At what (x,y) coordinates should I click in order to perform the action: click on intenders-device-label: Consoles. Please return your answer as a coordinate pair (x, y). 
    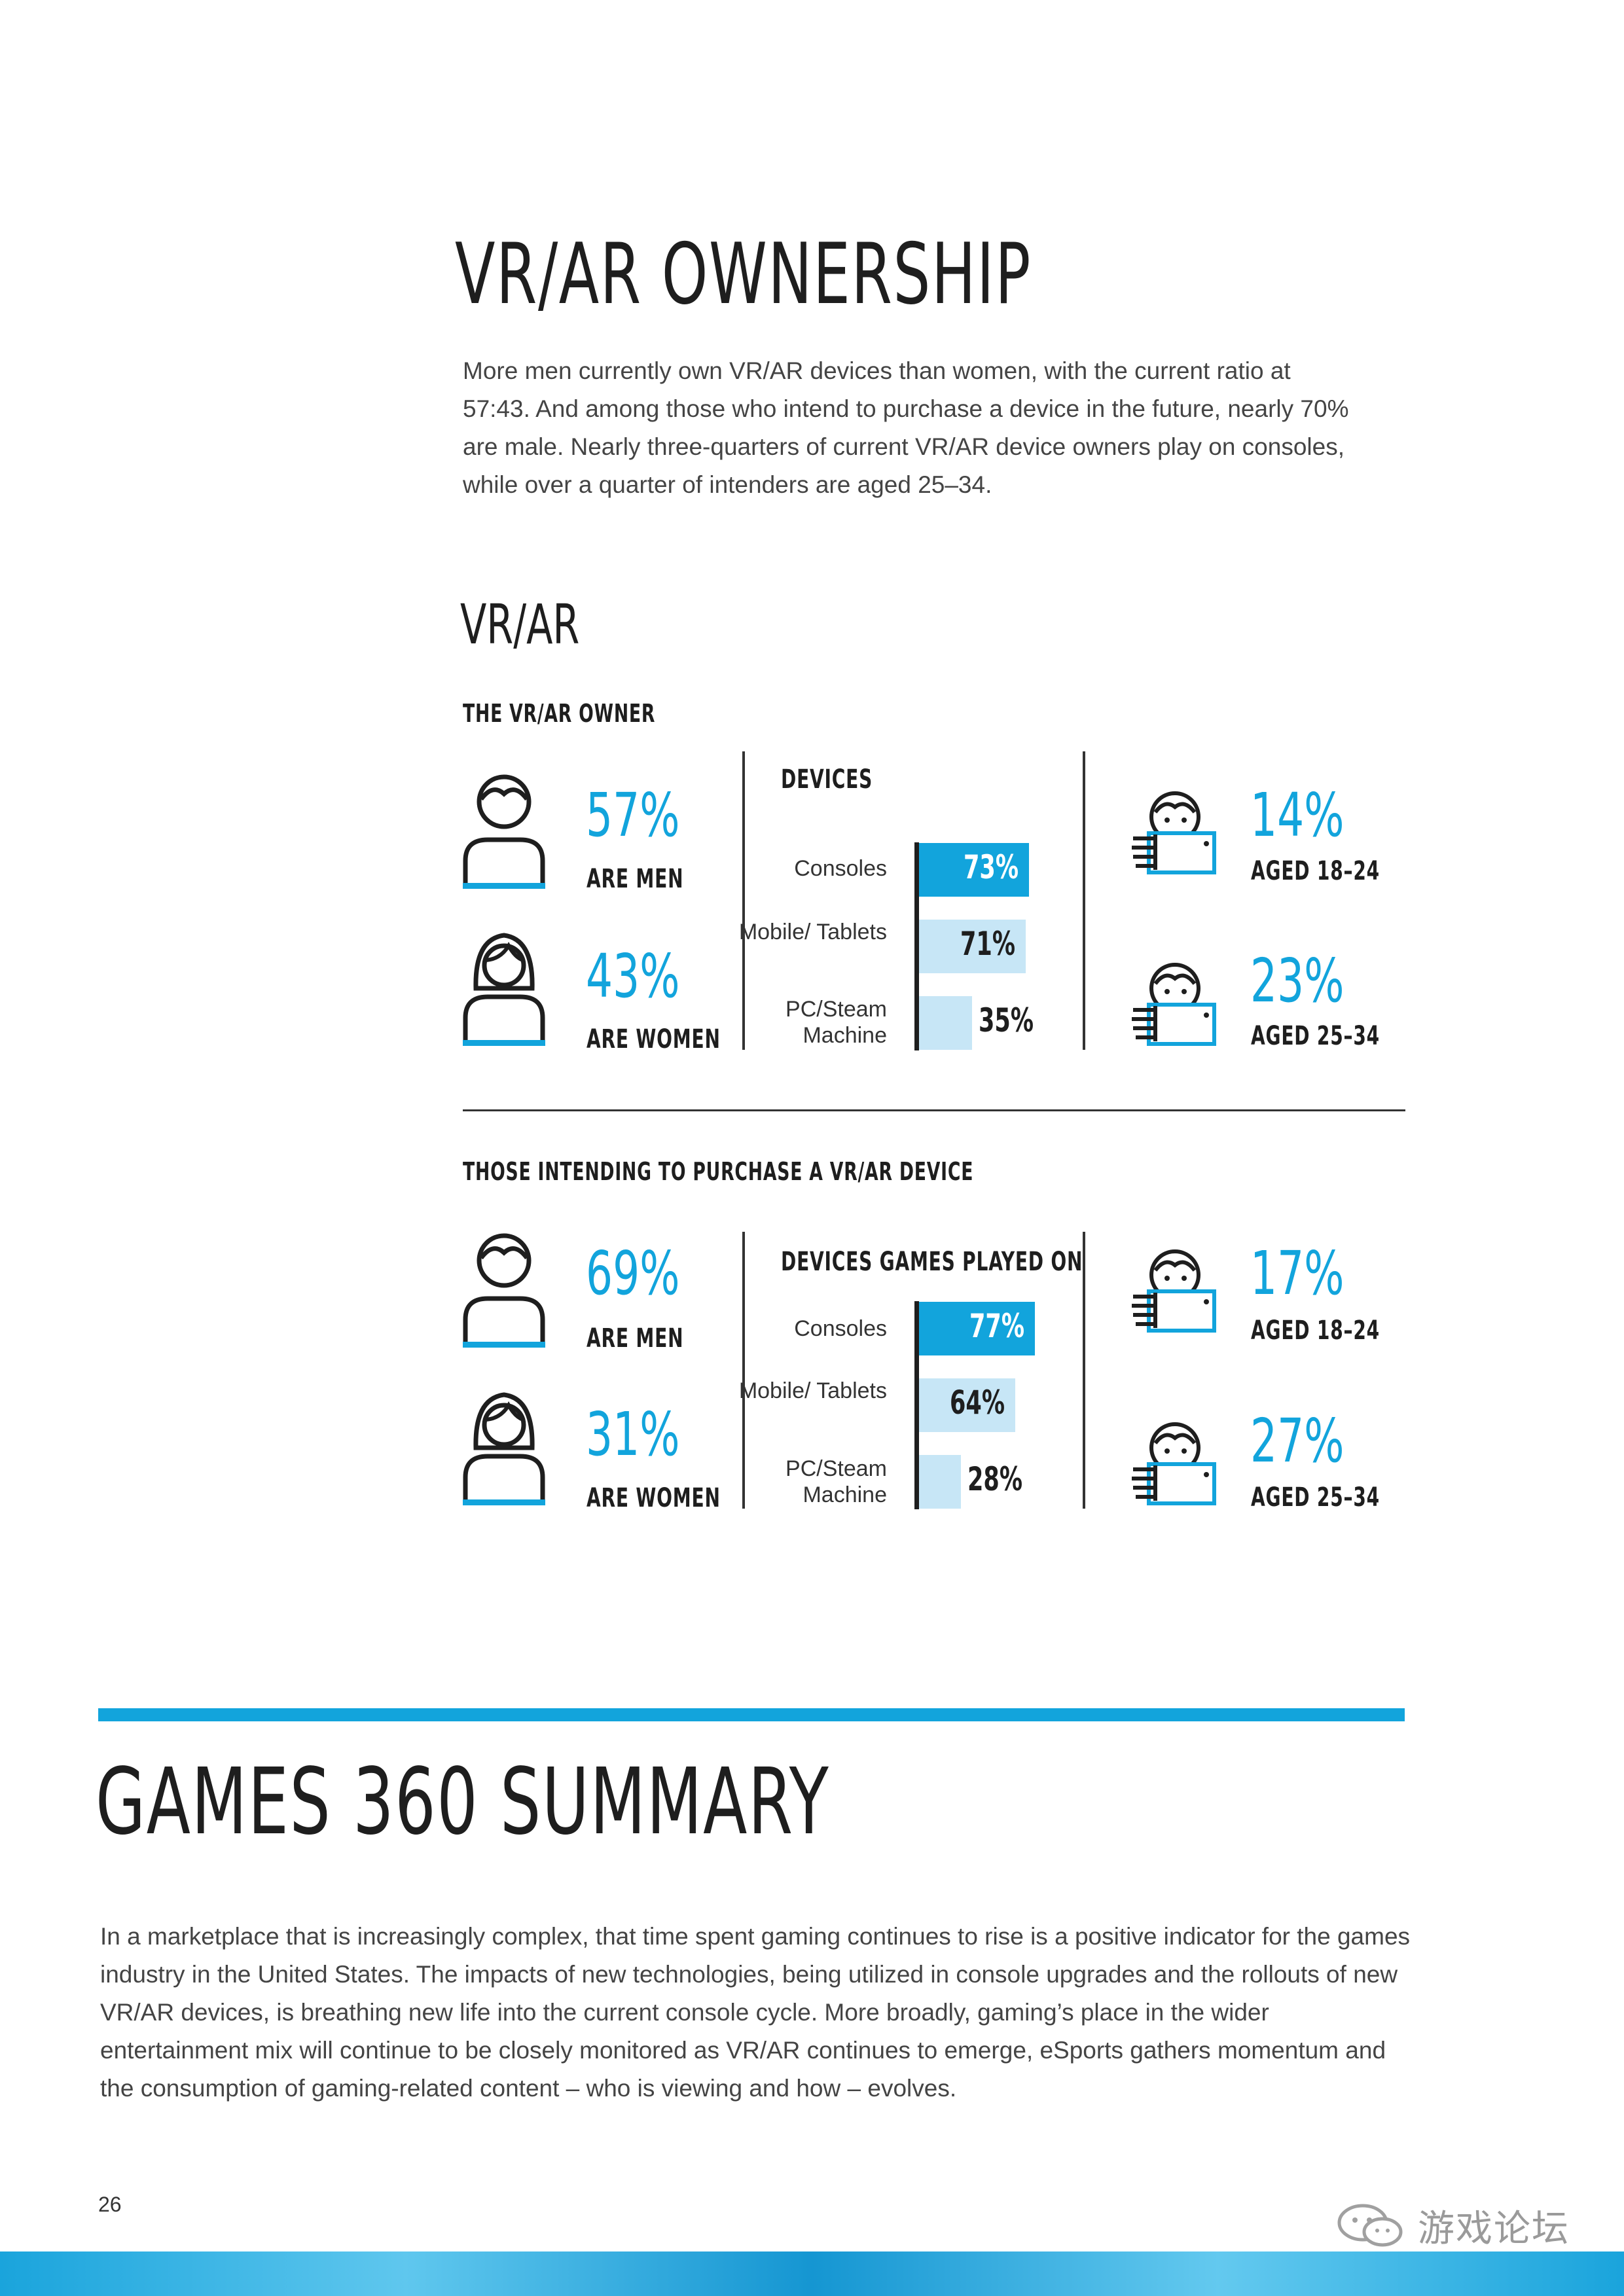
    Looking at the image, I should click on (840, 1328).